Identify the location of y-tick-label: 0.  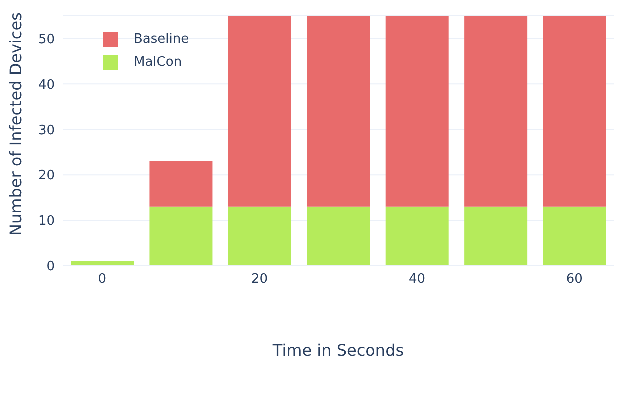
(50, 267).